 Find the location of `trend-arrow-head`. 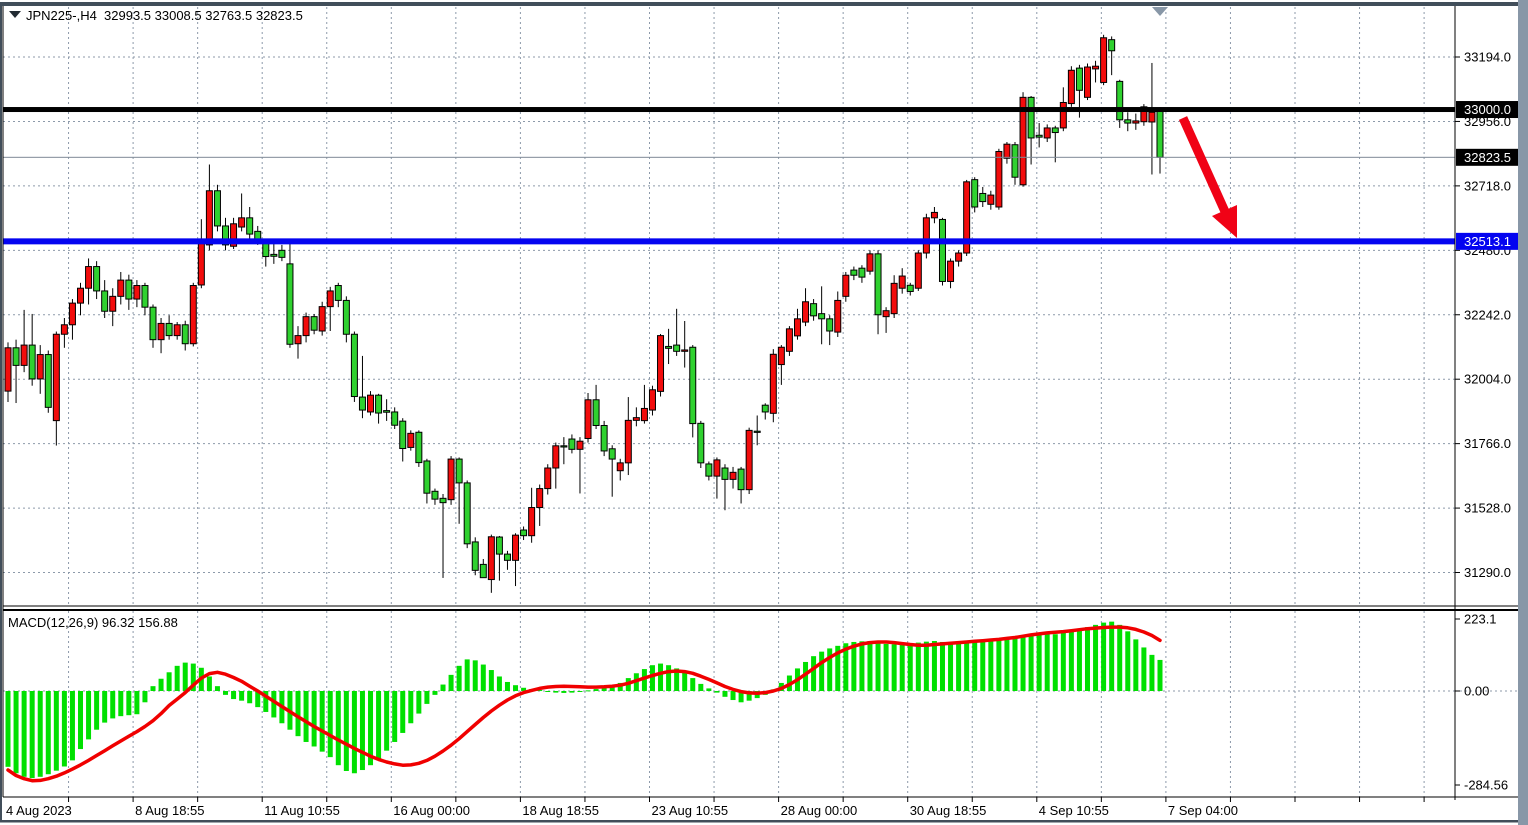

trend-arrow-head is located at coordinates (1224, 221).